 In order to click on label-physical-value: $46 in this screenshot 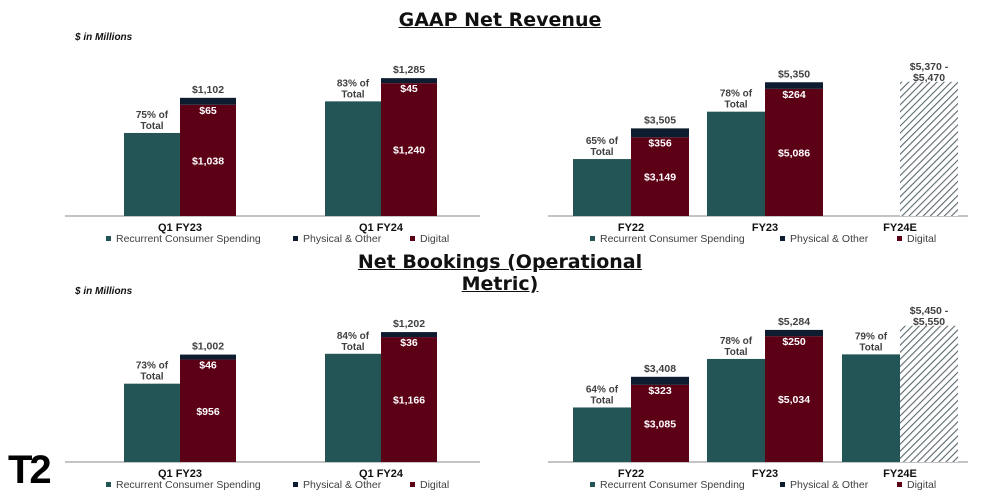, I will do `click(208, 366)`.